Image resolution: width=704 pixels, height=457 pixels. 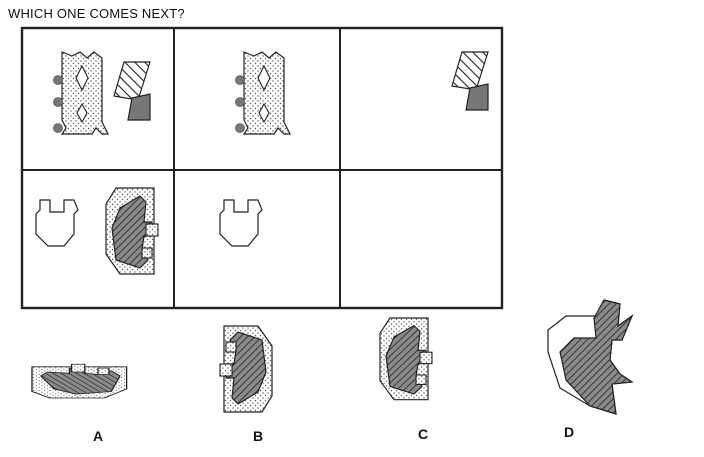 I want to click on cell-r1c2, so click(x=262, y=93).